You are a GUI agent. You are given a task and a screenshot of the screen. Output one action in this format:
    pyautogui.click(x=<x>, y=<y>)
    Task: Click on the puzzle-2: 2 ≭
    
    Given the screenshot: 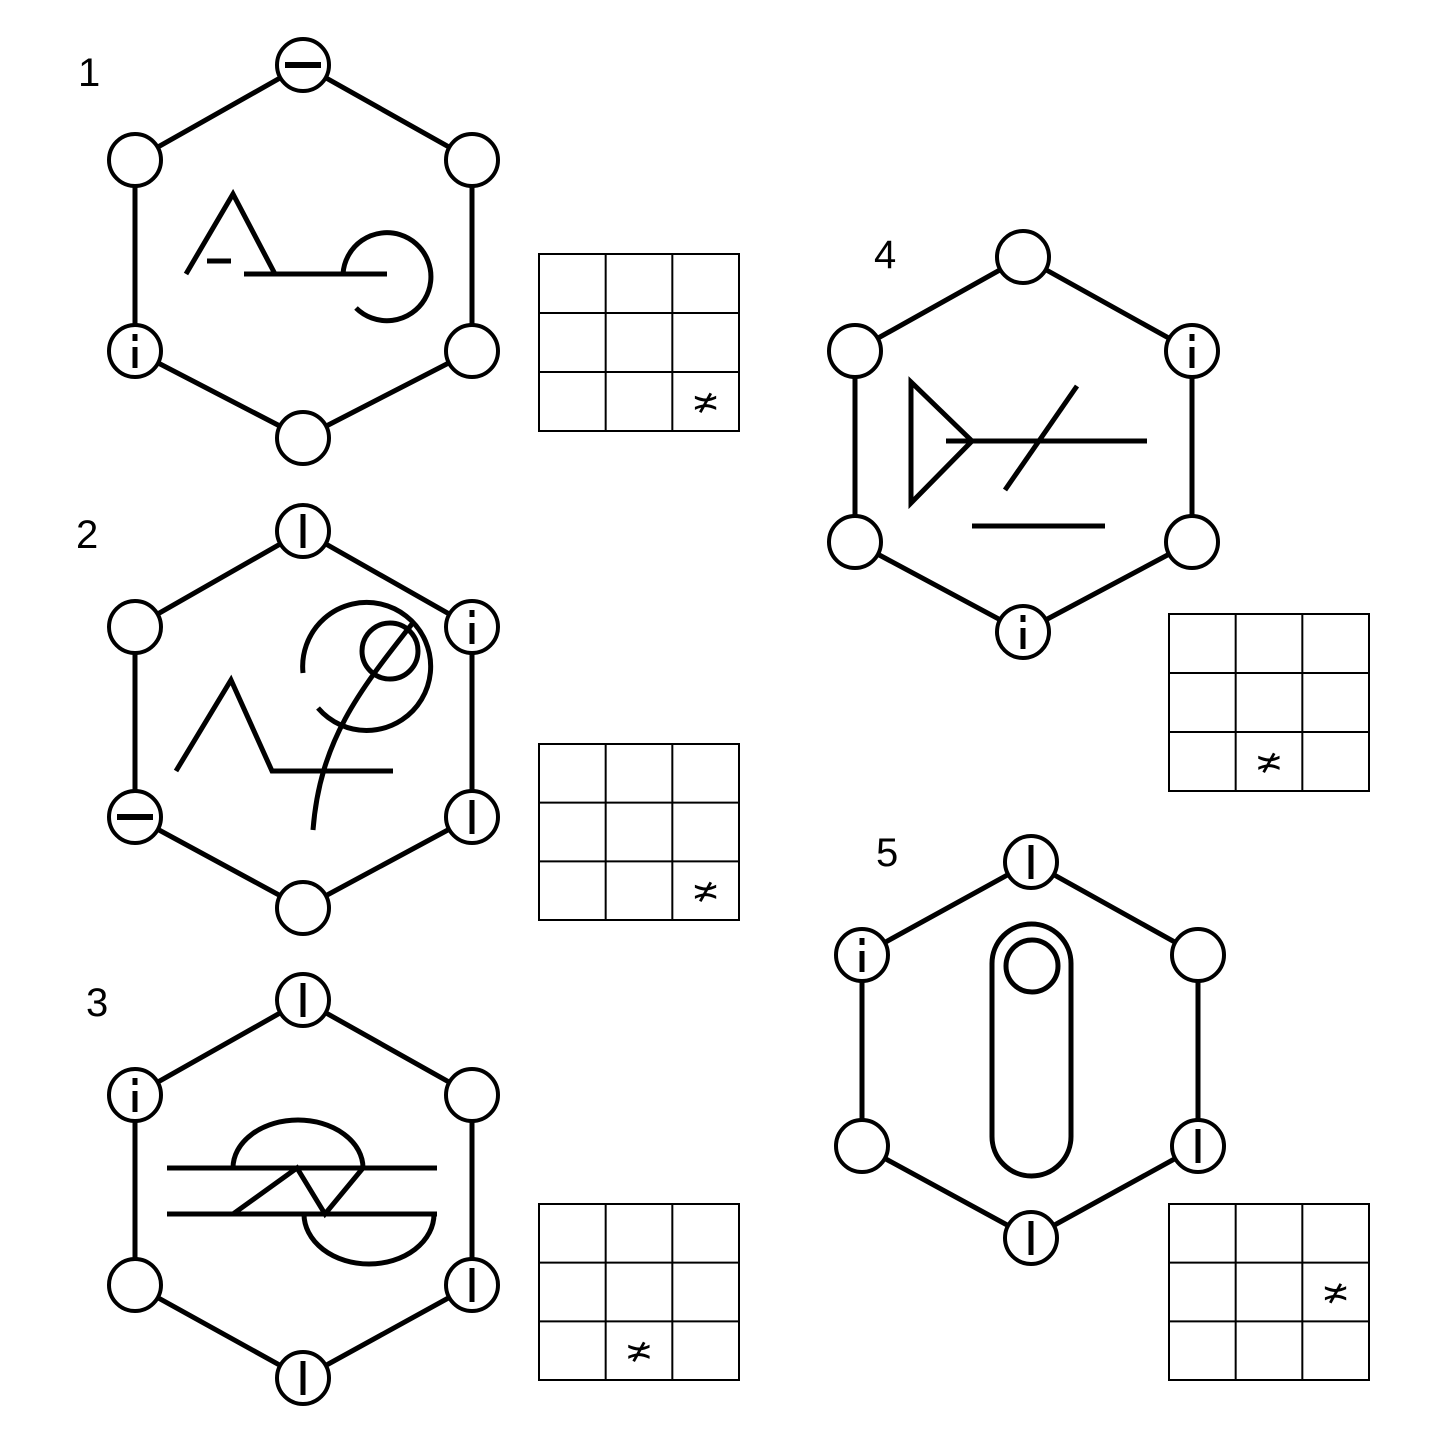 What is the action you would take?
    pyautogui.click(x=408, y=719)
    